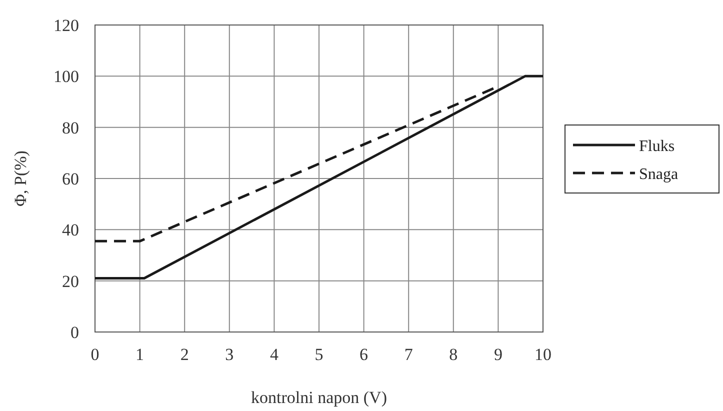 Image resolution: width=723 pixels, height=411 pixels. Describe the element at coordinates (140, 354) in the screenshot. I see `x-tick-label: 1` at that location.